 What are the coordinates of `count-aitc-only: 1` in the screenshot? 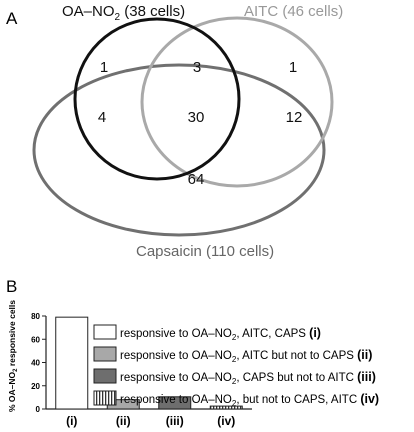 It's located at (293, 67).